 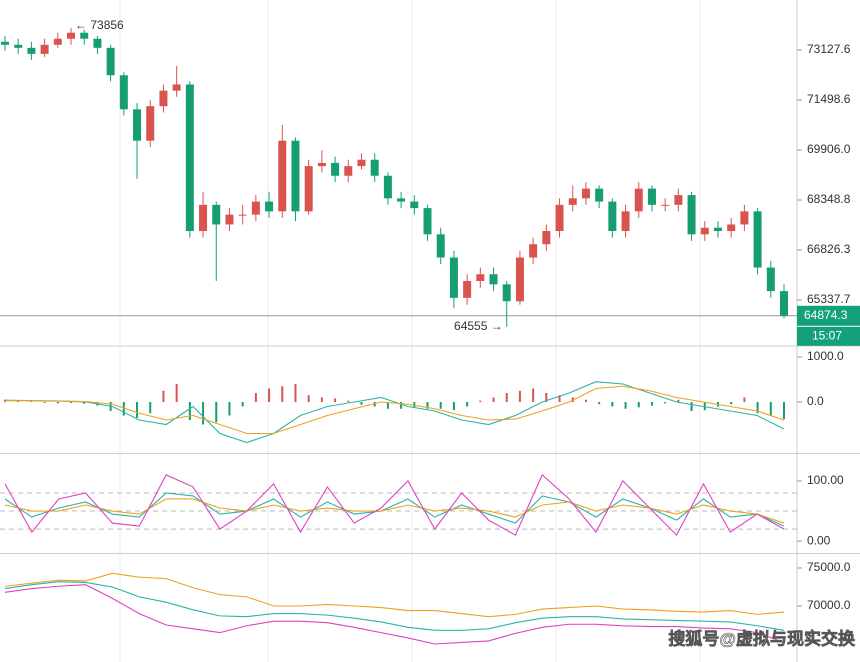 I want to click on y-tick-label: 66826.3, so click(x=829, y=249).